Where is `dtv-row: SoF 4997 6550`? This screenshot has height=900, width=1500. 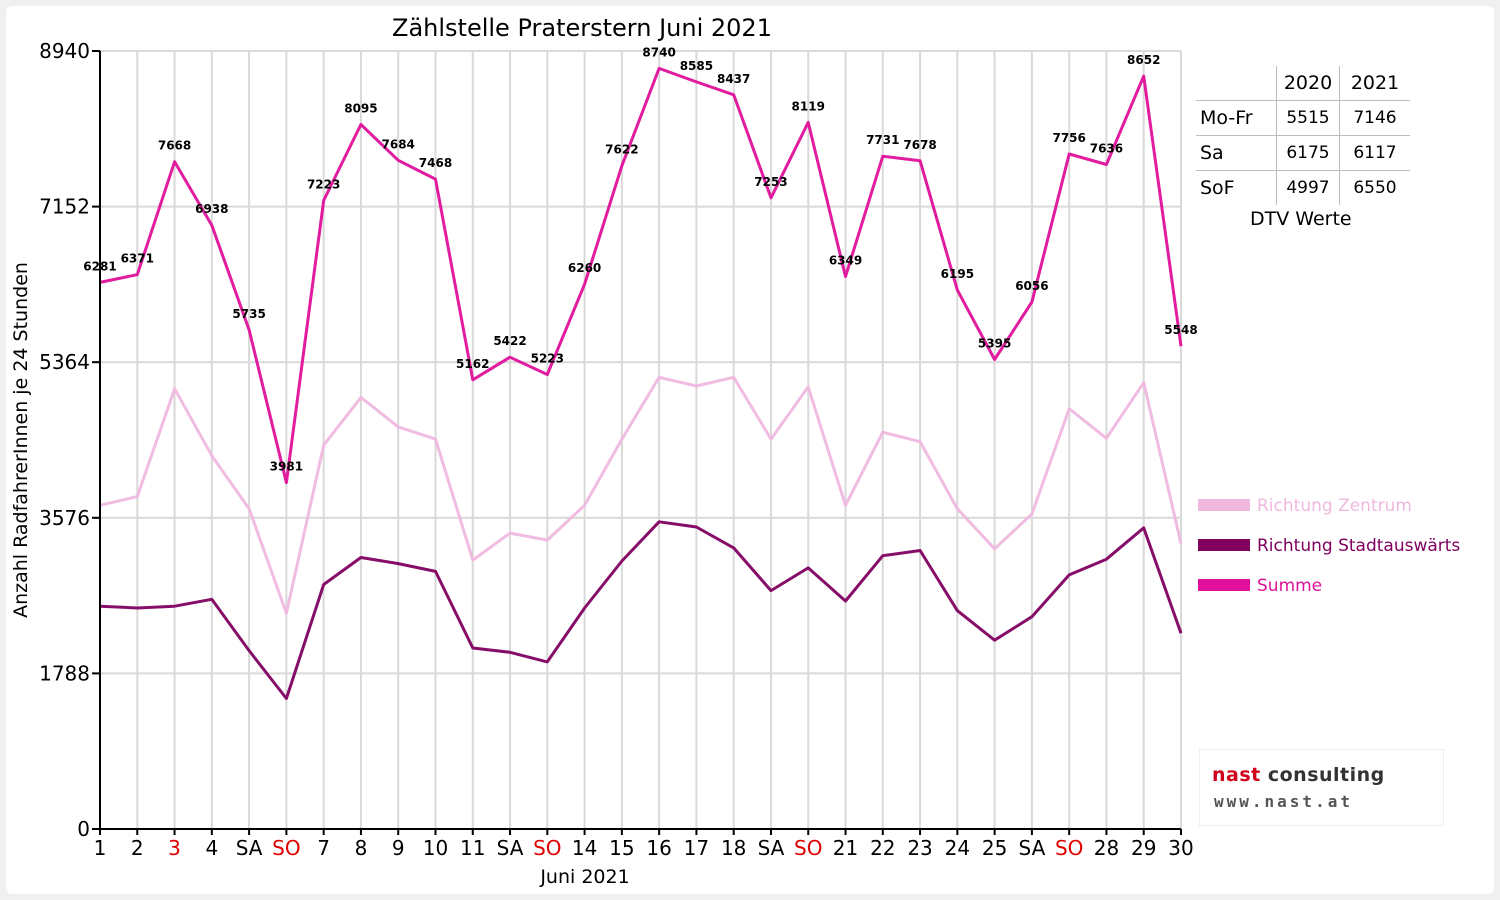
dtv-row: SoF 4997 6550 is located at coordinates (1303, 187).